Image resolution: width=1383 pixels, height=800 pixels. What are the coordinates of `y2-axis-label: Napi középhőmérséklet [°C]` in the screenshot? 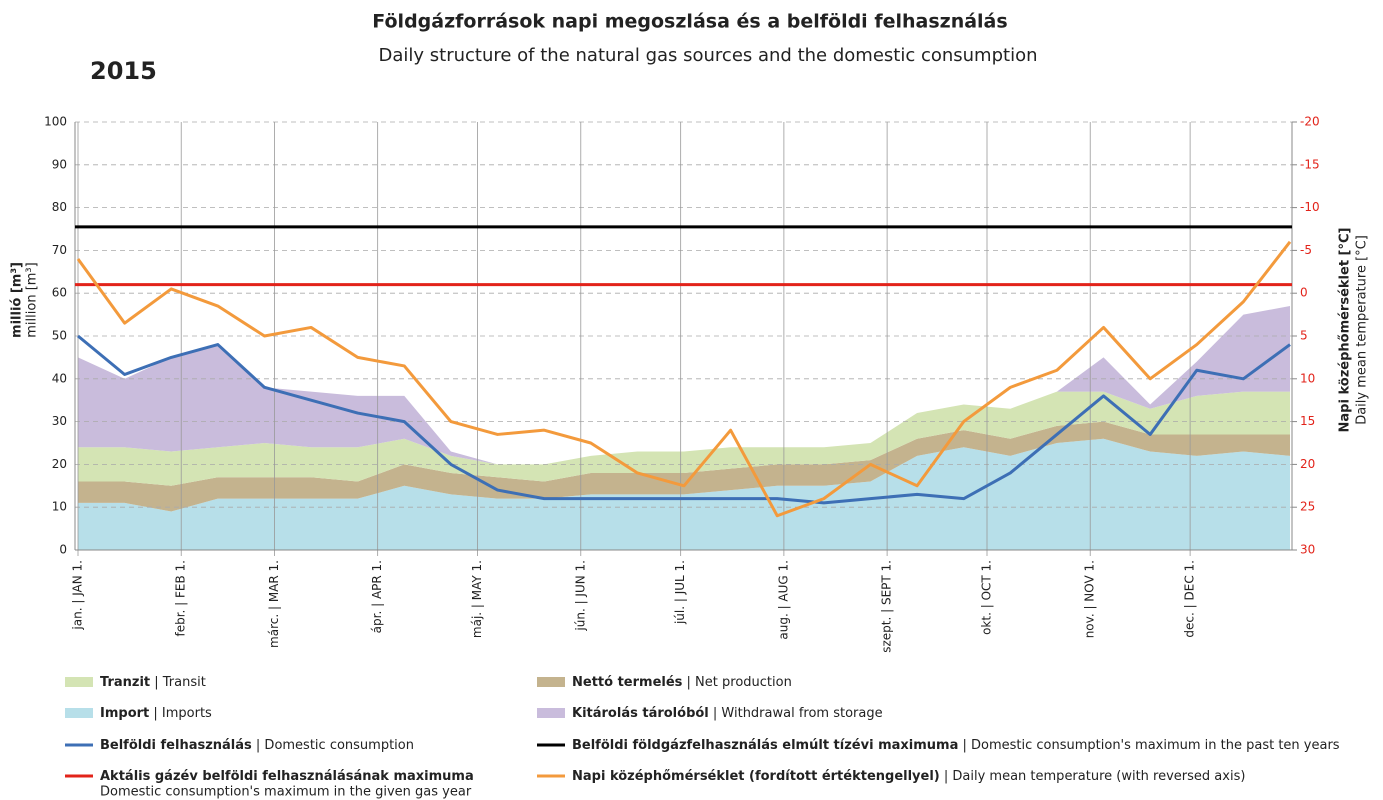 It's located at (1345, 330).